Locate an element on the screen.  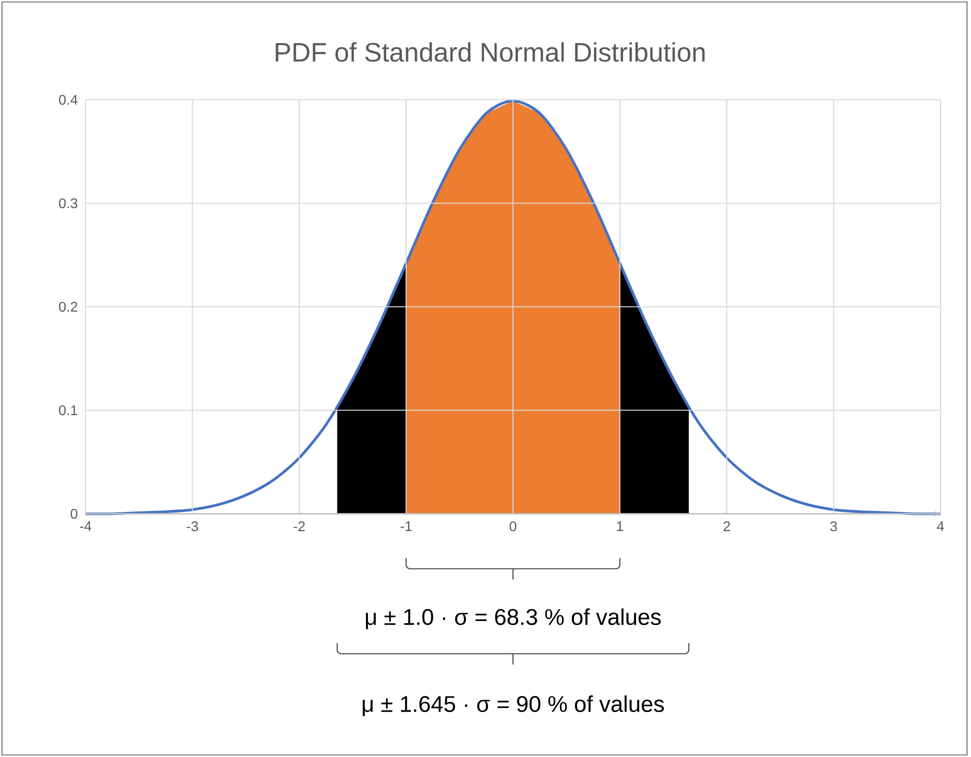
y-tick-label: 0 is located at coordinates (74, 513).